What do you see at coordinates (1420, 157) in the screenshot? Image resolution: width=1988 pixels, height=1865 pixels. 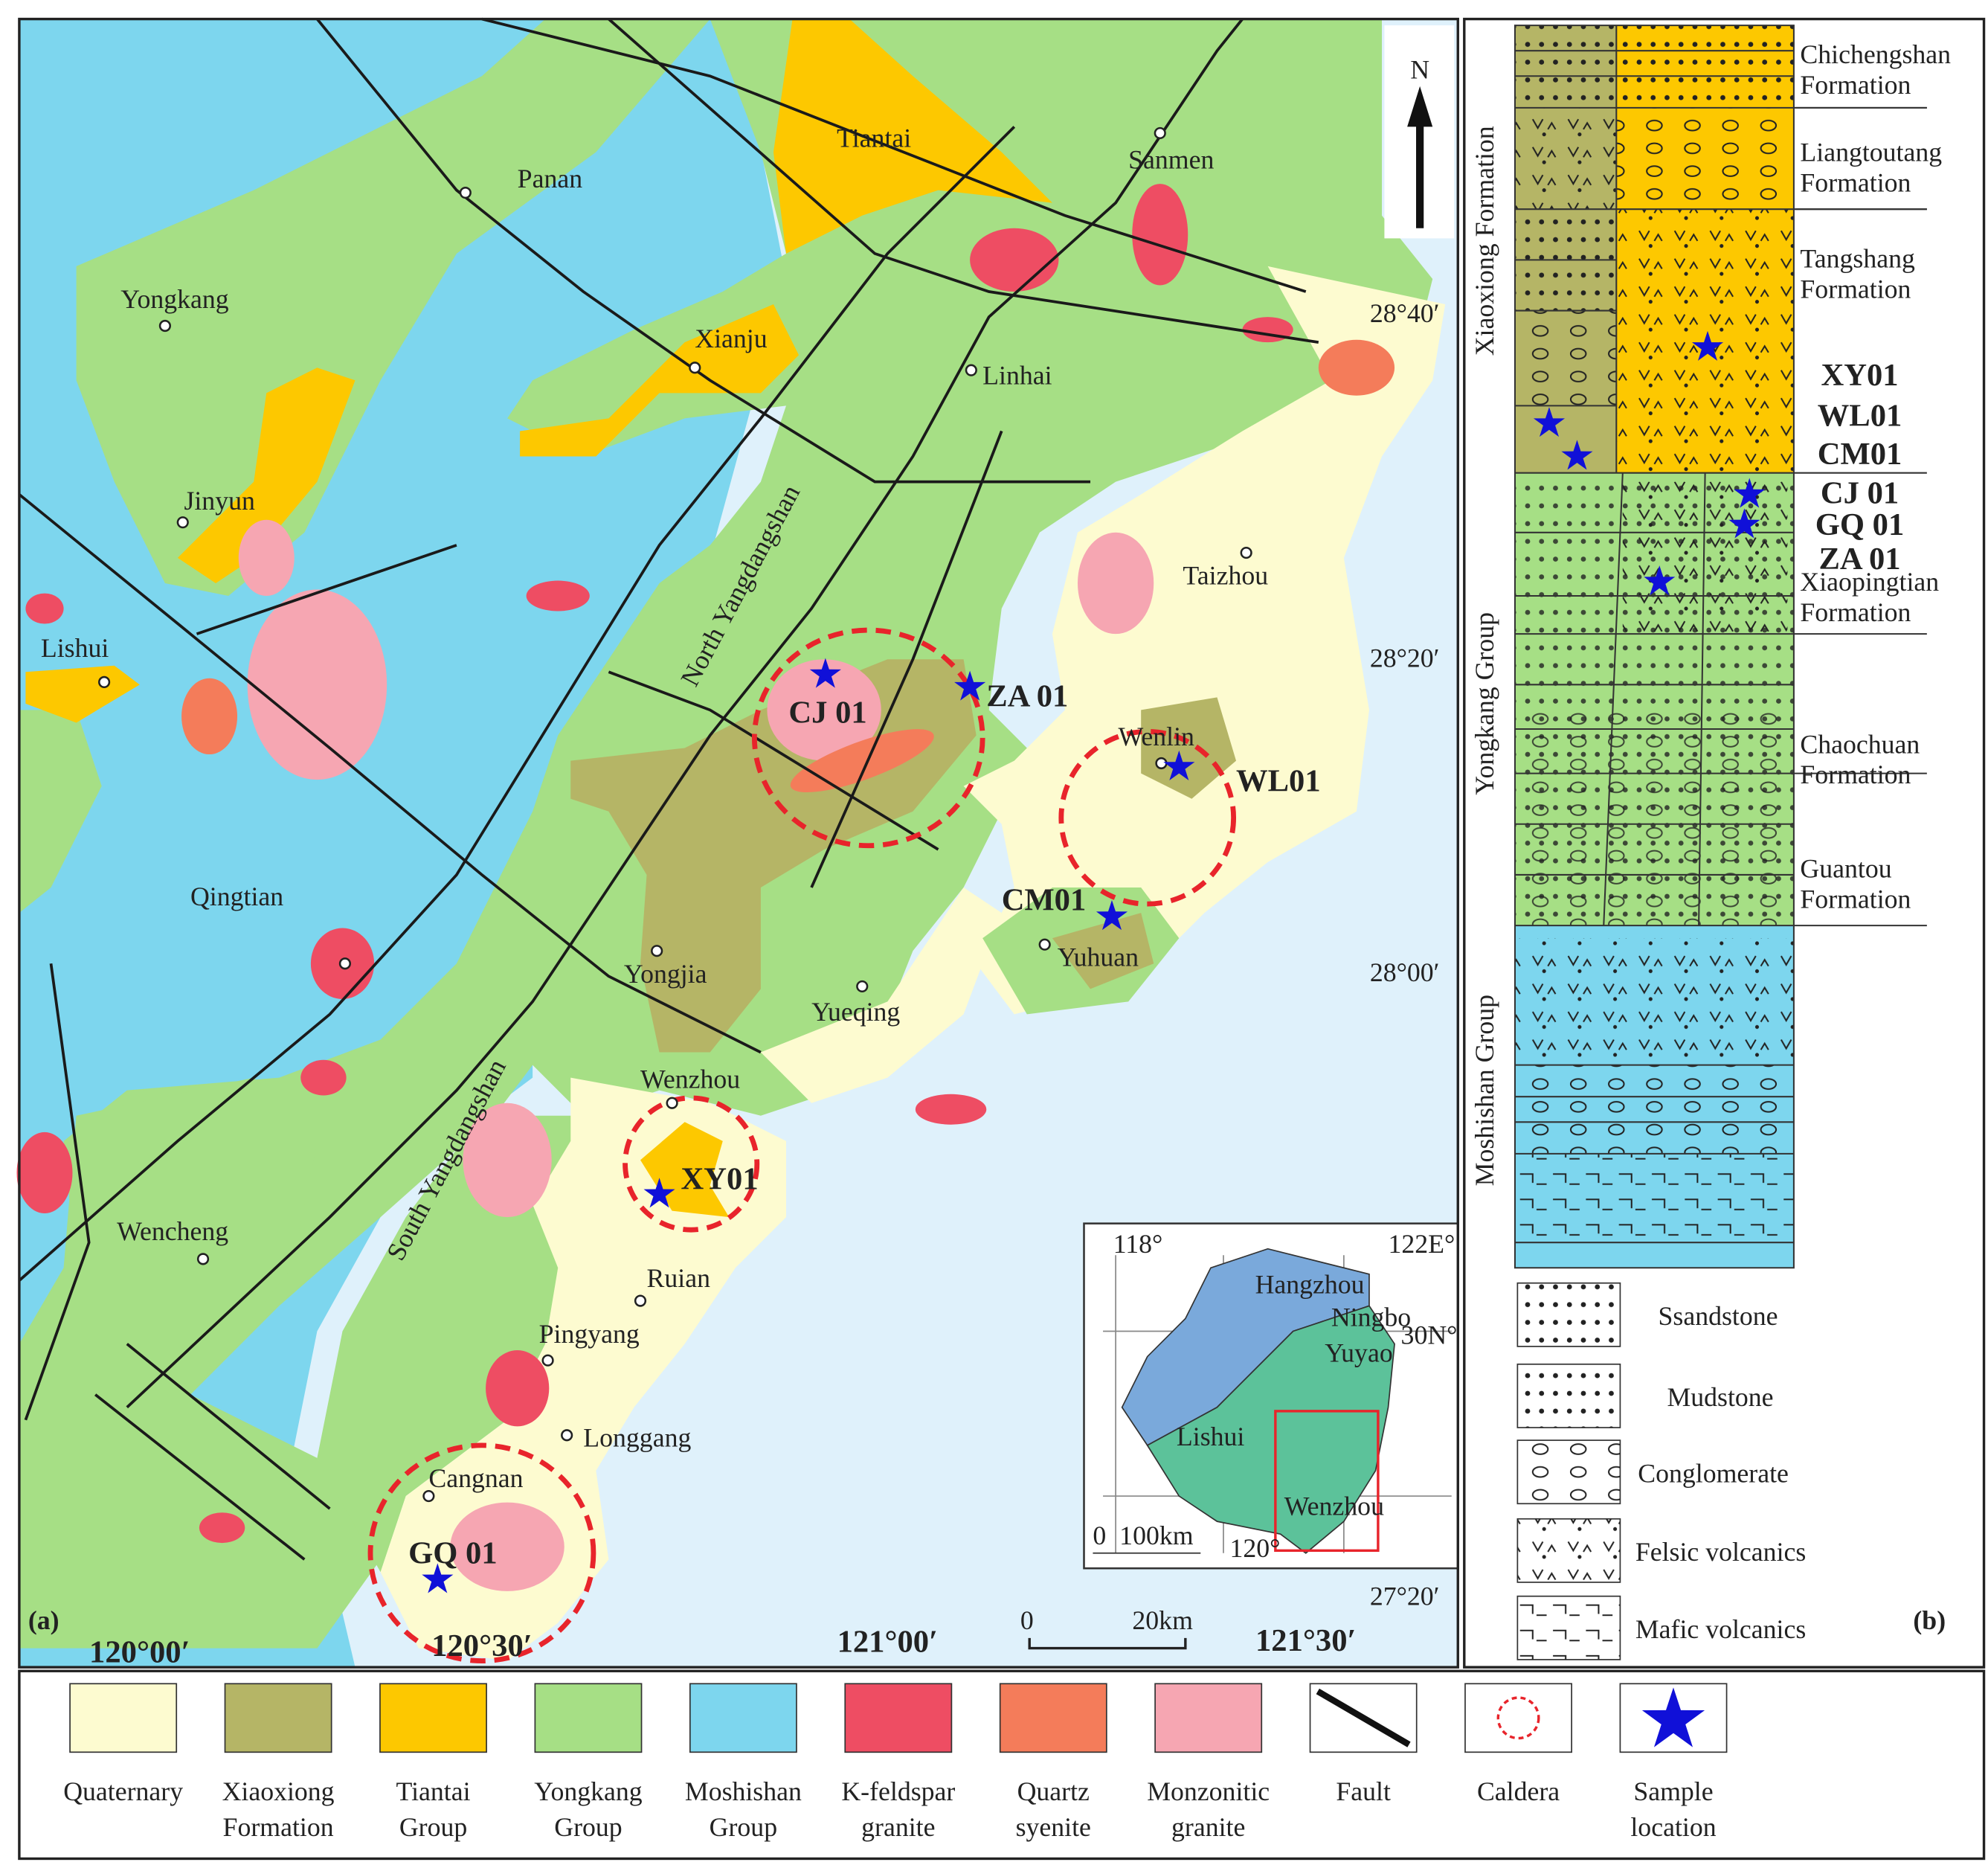 I see `north-arrow-shape` at bounding box center [1420, 157].